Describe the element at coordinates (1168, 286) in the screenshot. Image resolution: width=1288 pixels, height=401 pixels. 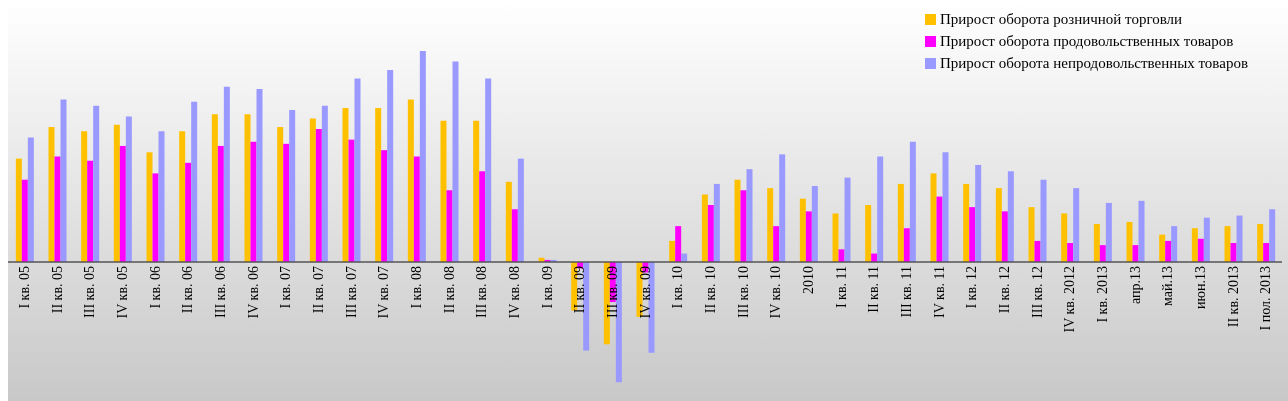
I see `x-tick-label: май.13` at that location.